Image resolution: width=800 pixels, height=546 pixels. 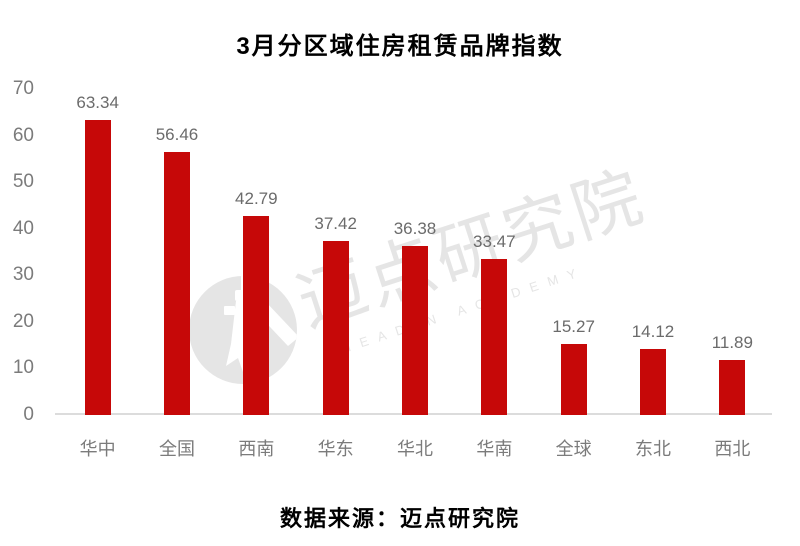 What do you see at coordinates (400, 46) in the screenshot?
I see `chart-title: 3月分区域住房租赁品牌指数` at bounding box center [400, 46].